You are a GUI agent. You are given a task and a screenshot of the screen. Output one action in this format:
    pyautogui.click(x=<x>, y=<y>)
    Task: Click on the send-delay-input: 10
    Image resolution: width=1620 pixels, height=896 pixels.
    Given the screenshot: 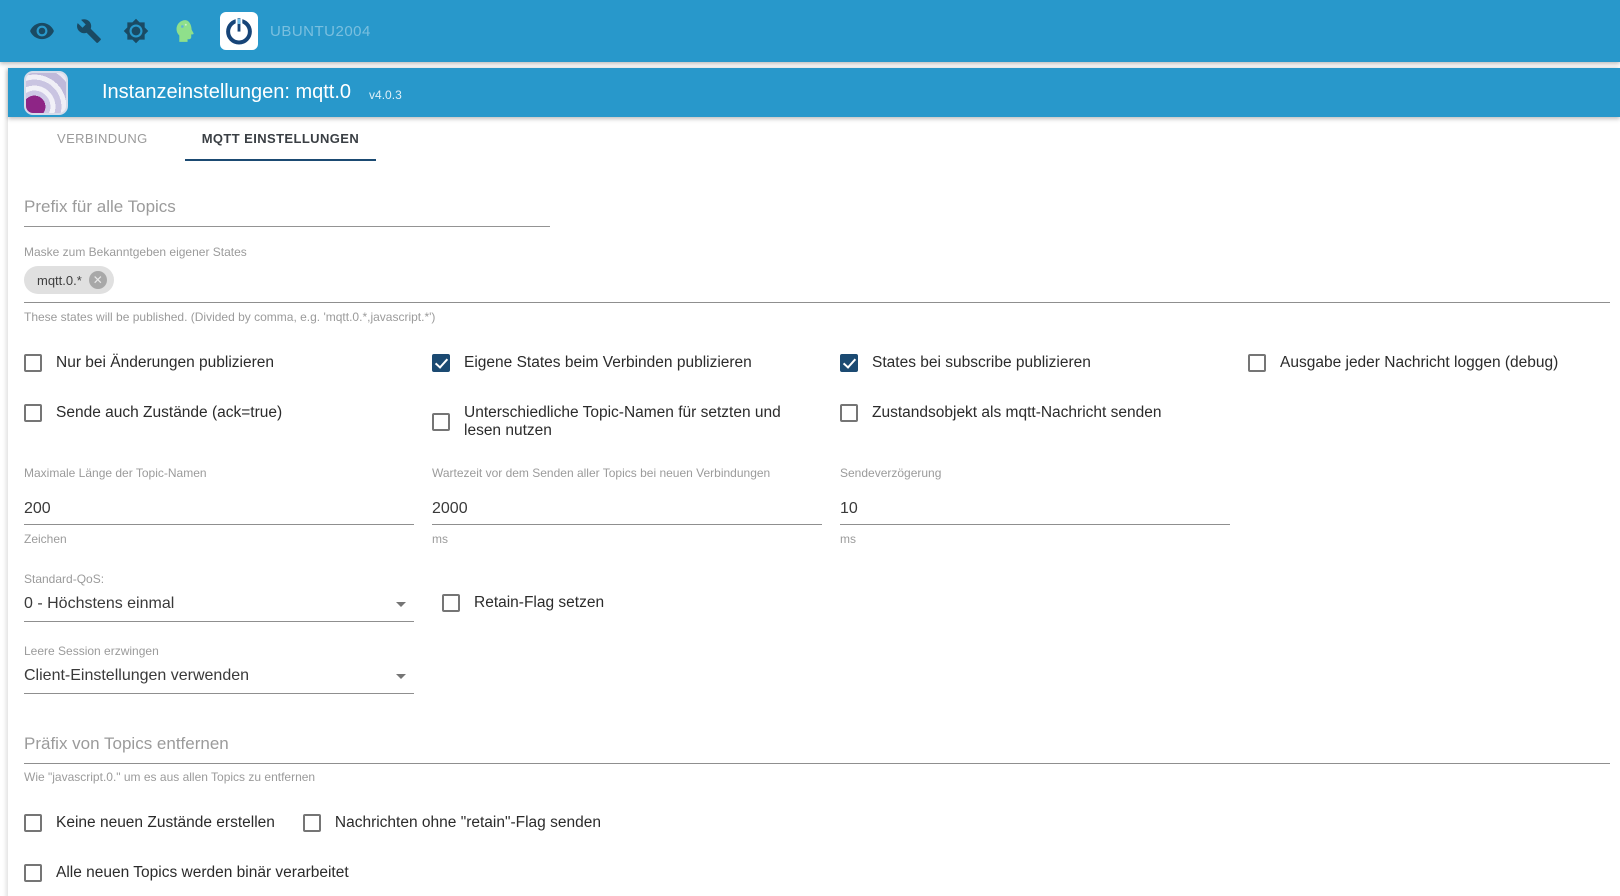 What is the action you would take?
    pyautogui.click(x=1035, y=512)
    